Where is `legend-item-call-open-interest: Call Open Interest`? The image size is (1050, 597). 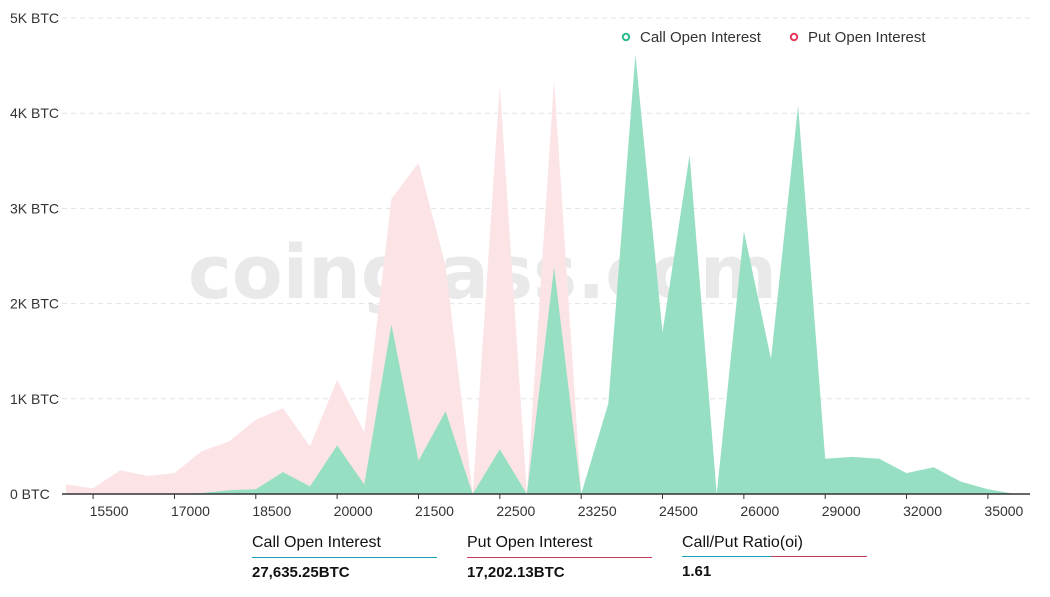 legend-item-call-open-interest: Call Open Interest is located at coordinates (691, 37).